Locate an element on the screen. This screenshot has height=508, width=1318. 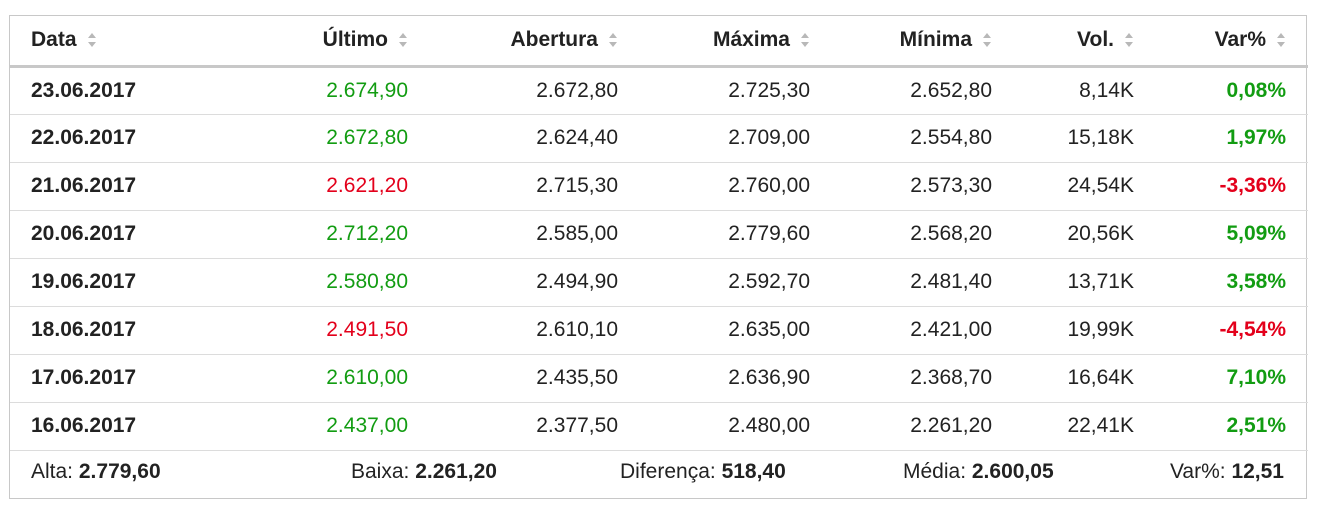
cell-last: 2.621,20 is located at coordinates (367, 185).